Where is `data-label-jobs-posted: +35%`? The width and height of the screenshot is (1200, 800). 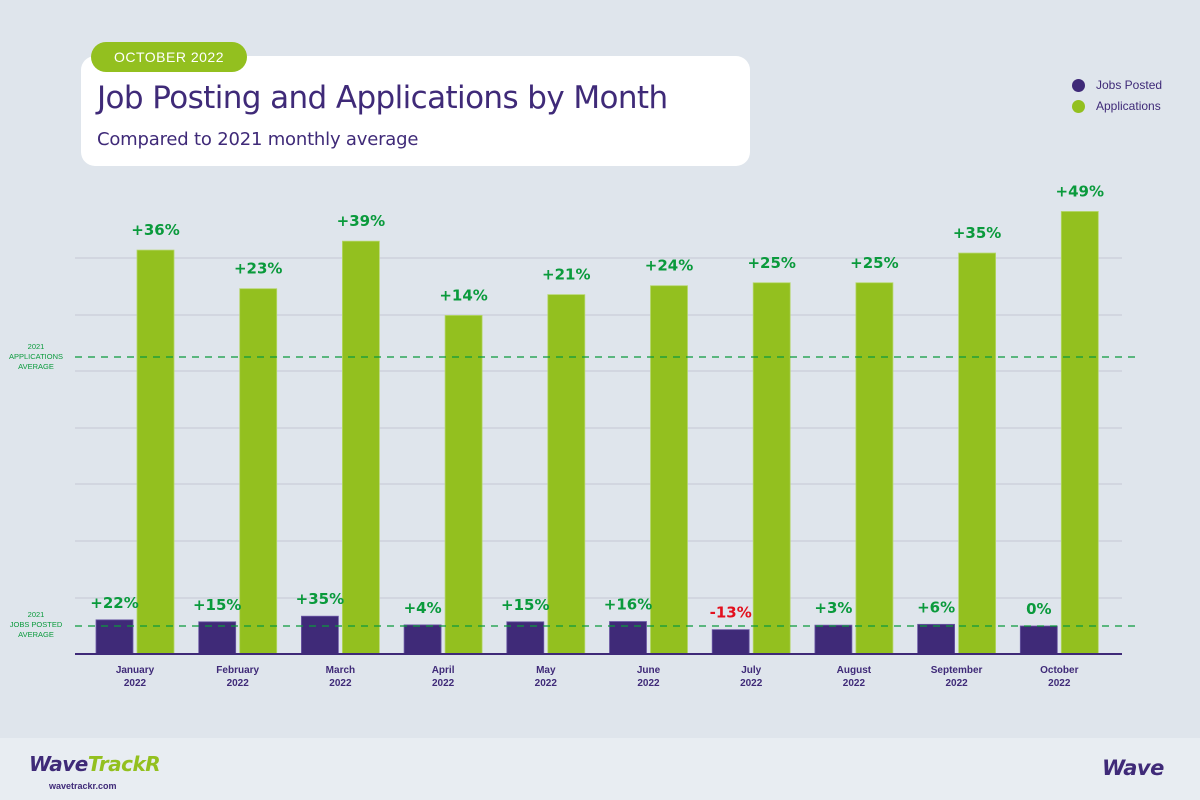
data-label-jobs-posted: +35% is located at coordinates (320, 599).